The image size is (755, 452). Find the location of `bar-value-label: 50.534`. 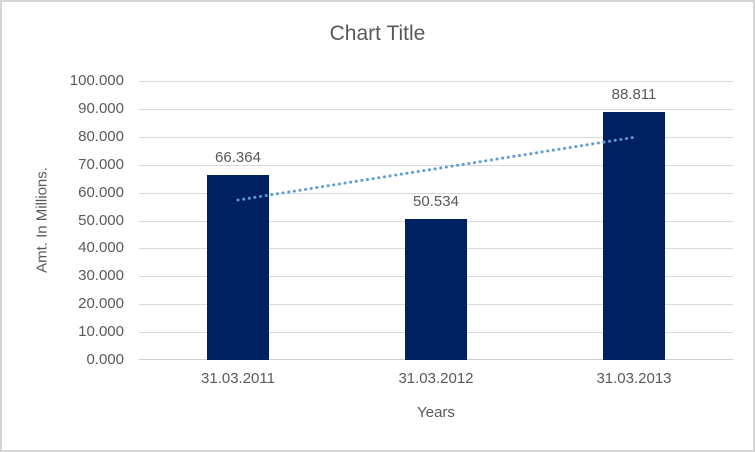

bar-value-label: 50.534 is located at coordinates (436, 201).